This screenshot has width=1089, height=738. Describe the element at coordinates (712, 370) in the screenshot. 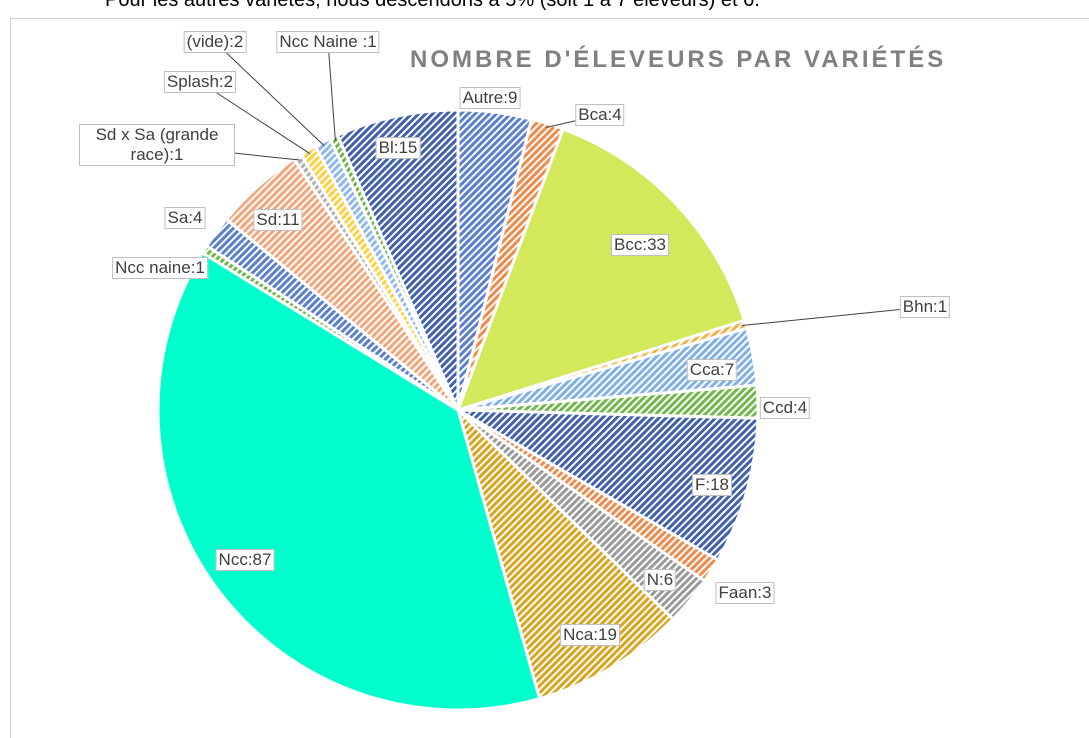

I see `data-label: Cca:7` at that location.